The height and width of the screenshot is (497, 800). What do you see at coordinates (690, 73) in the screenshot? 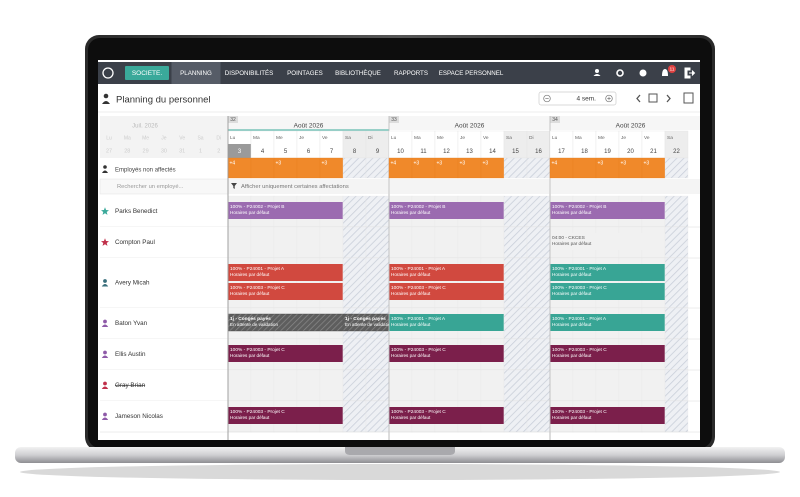
I see `logout-icon` at bounding box center [690, 73].